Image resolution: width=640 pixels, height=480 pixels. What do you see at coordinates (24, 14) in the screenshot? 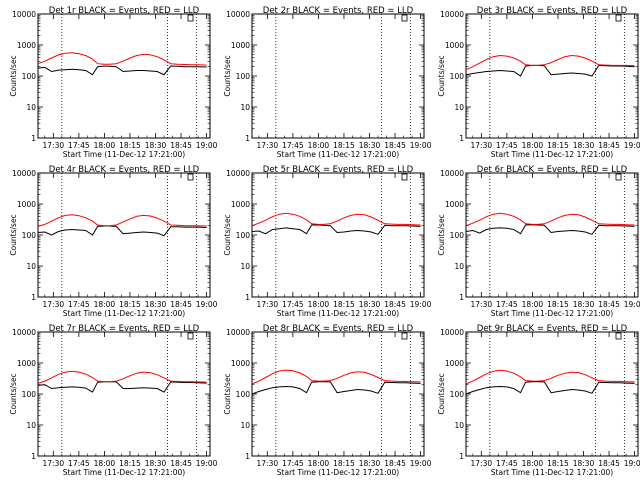
I see `panel-1-ytick-label-4: 10000` at bounding box center [24, 14].